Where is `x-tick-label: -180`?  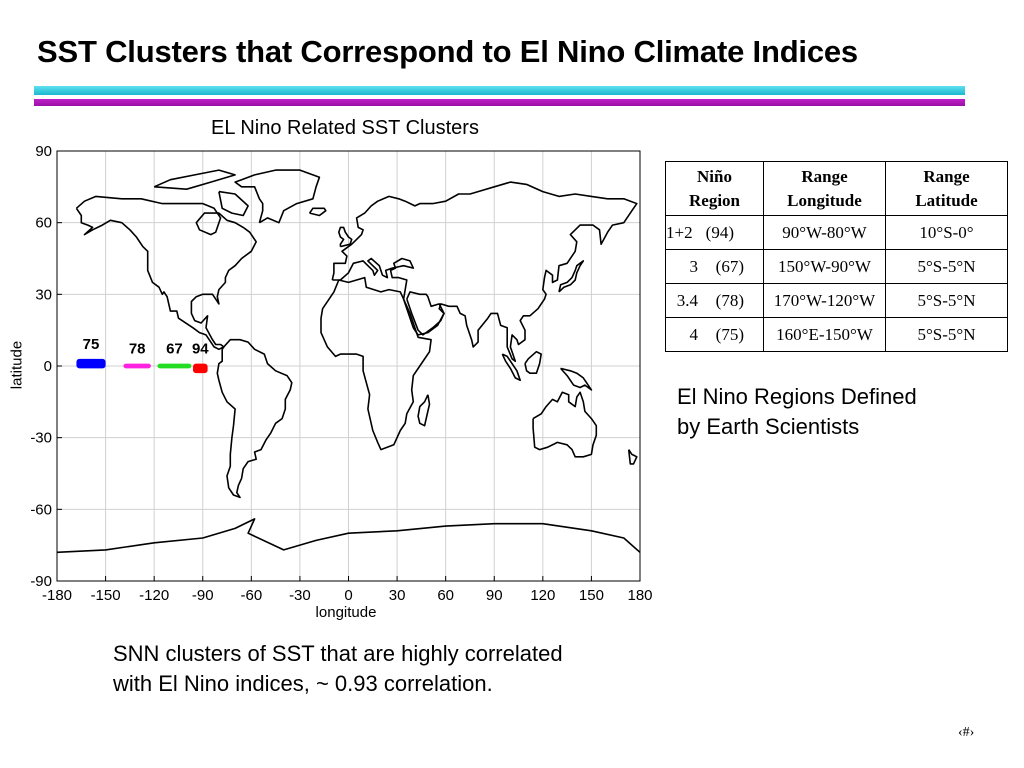
x-tick-label: -180 is located at coordinates (57, 595).